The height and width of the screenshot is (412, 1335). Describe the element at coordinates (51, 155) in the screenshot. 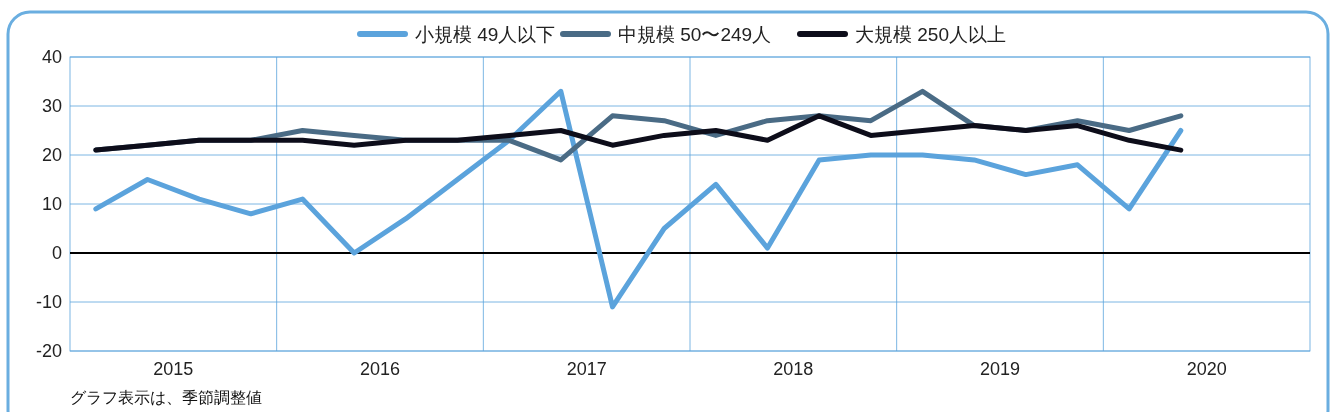

I see `y-tick-label: 20` at that location.